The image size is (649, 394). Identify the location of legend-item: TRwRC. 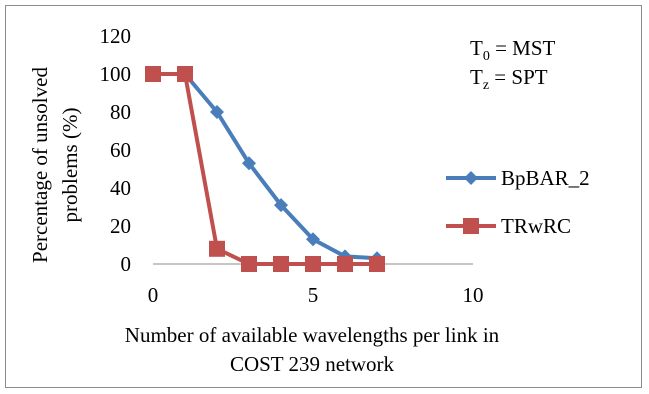
(508, 226).